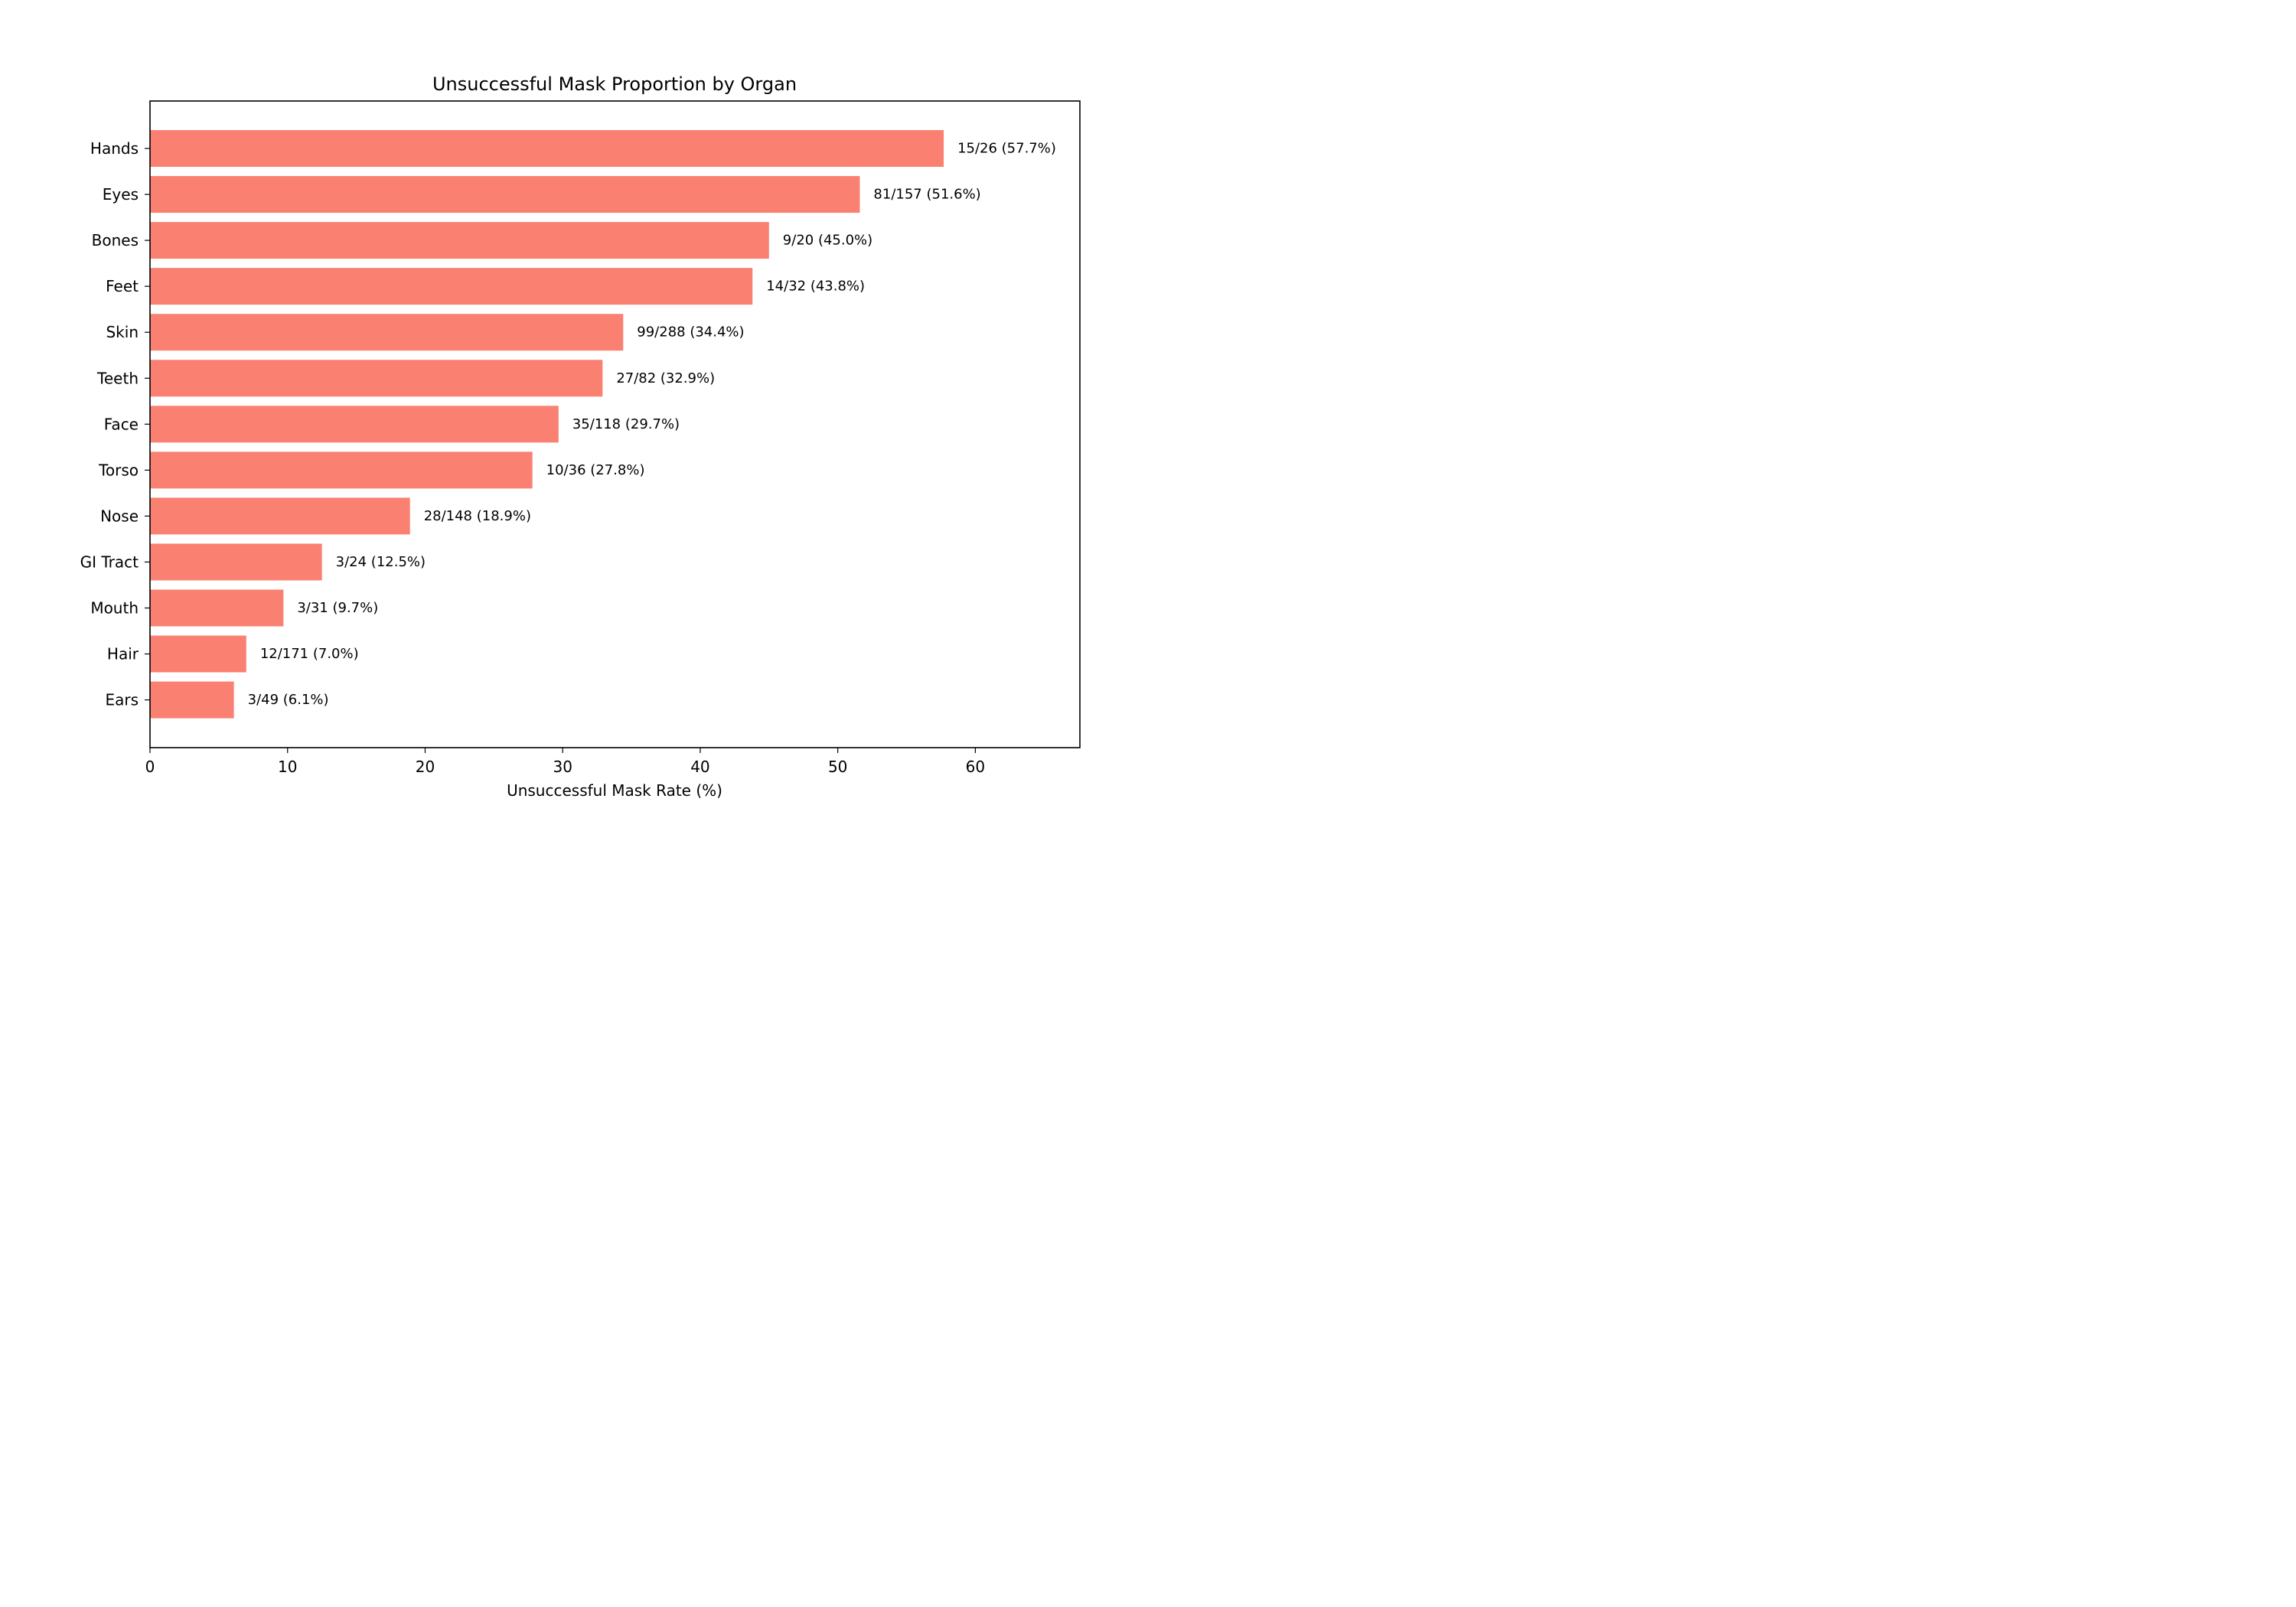 The width and height of the screenshot is (2296, 1607). What do you see at coordinates (665, 378) in the screenshot?
I see `data-label-teeth: 27/82 (32.9%)` at bounding box center [665, 378].